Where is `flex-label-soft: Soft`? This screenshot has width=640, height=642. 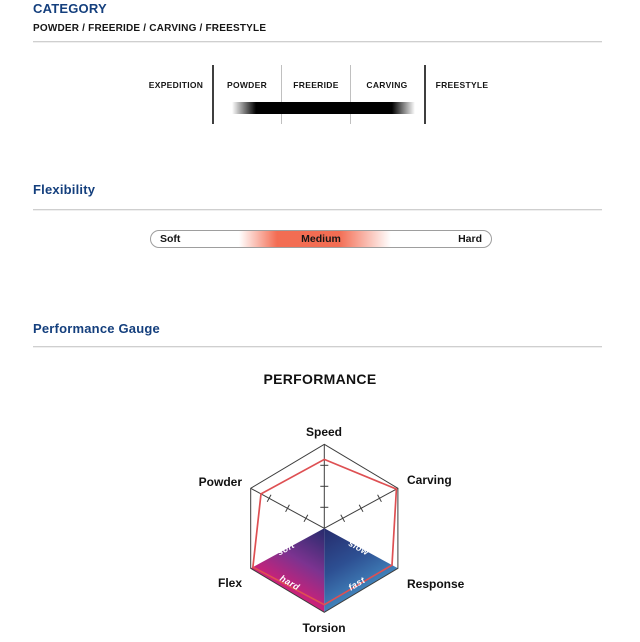 flex-label-soft: Soft is located at coordinates (170, 239).